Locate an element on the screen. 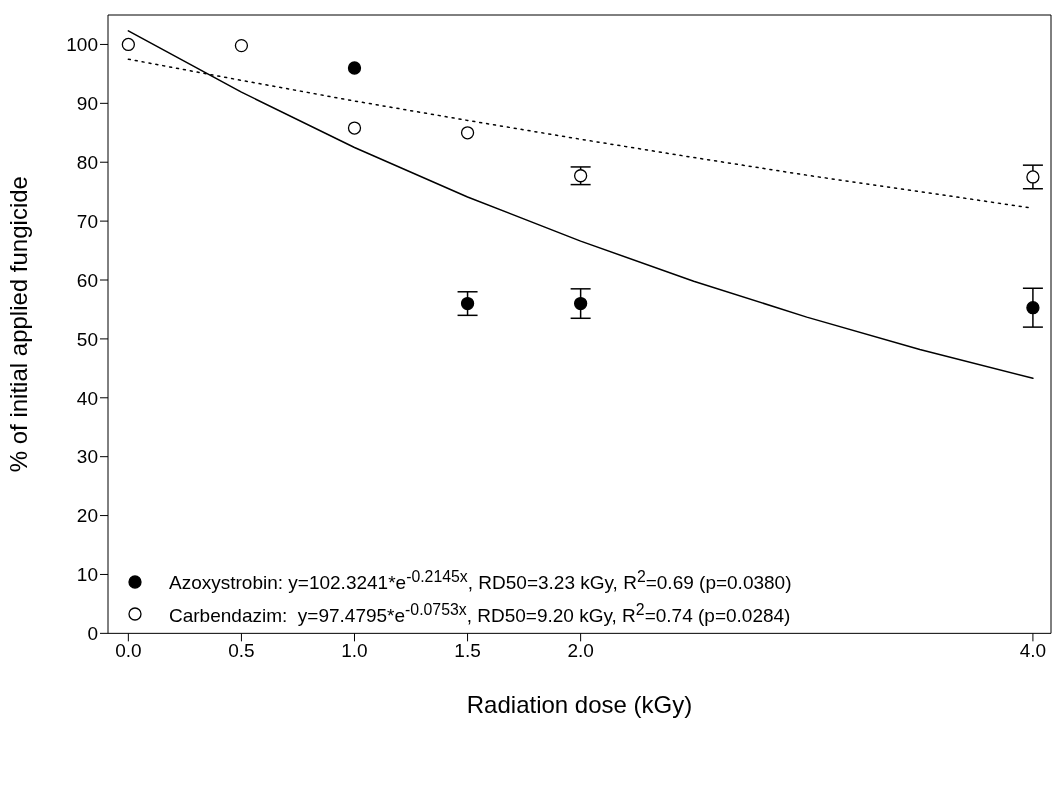 The image size is (1062, 787). y-tick-label: 40 is located at coordinates (87, 398).